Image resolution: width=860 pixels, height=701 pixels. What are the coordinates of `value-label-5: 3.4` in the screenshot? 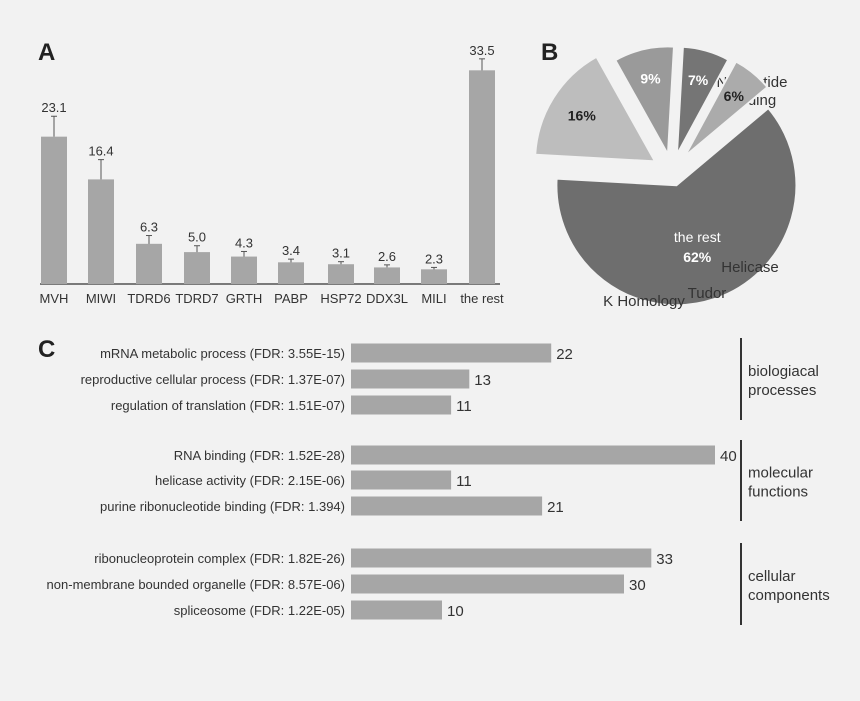 It's located at (291, 250).